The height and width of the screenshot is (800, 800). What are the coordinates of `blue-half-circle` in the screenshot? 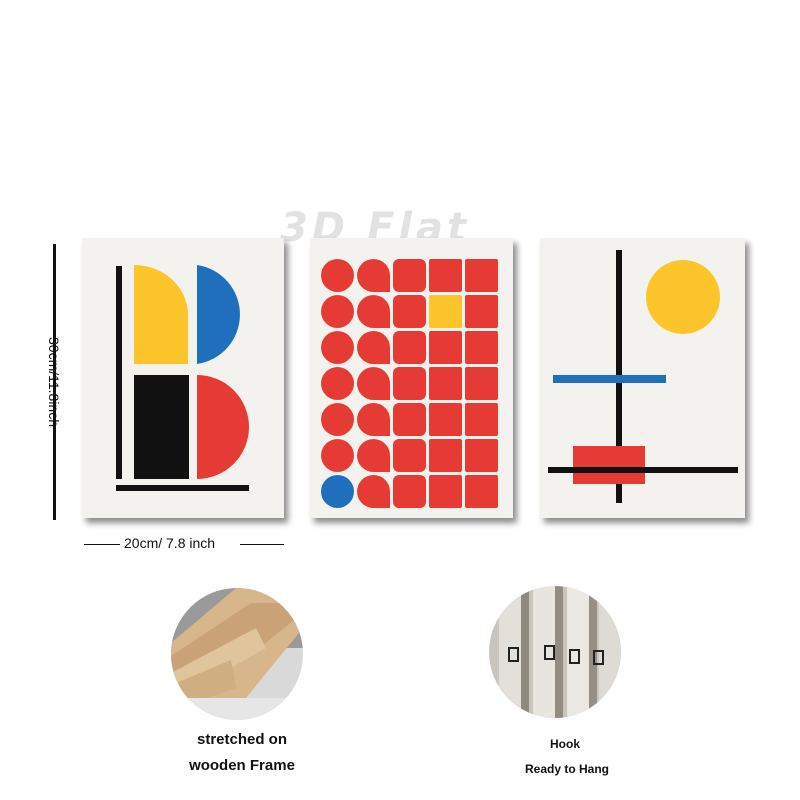 It's located at (218, 314).